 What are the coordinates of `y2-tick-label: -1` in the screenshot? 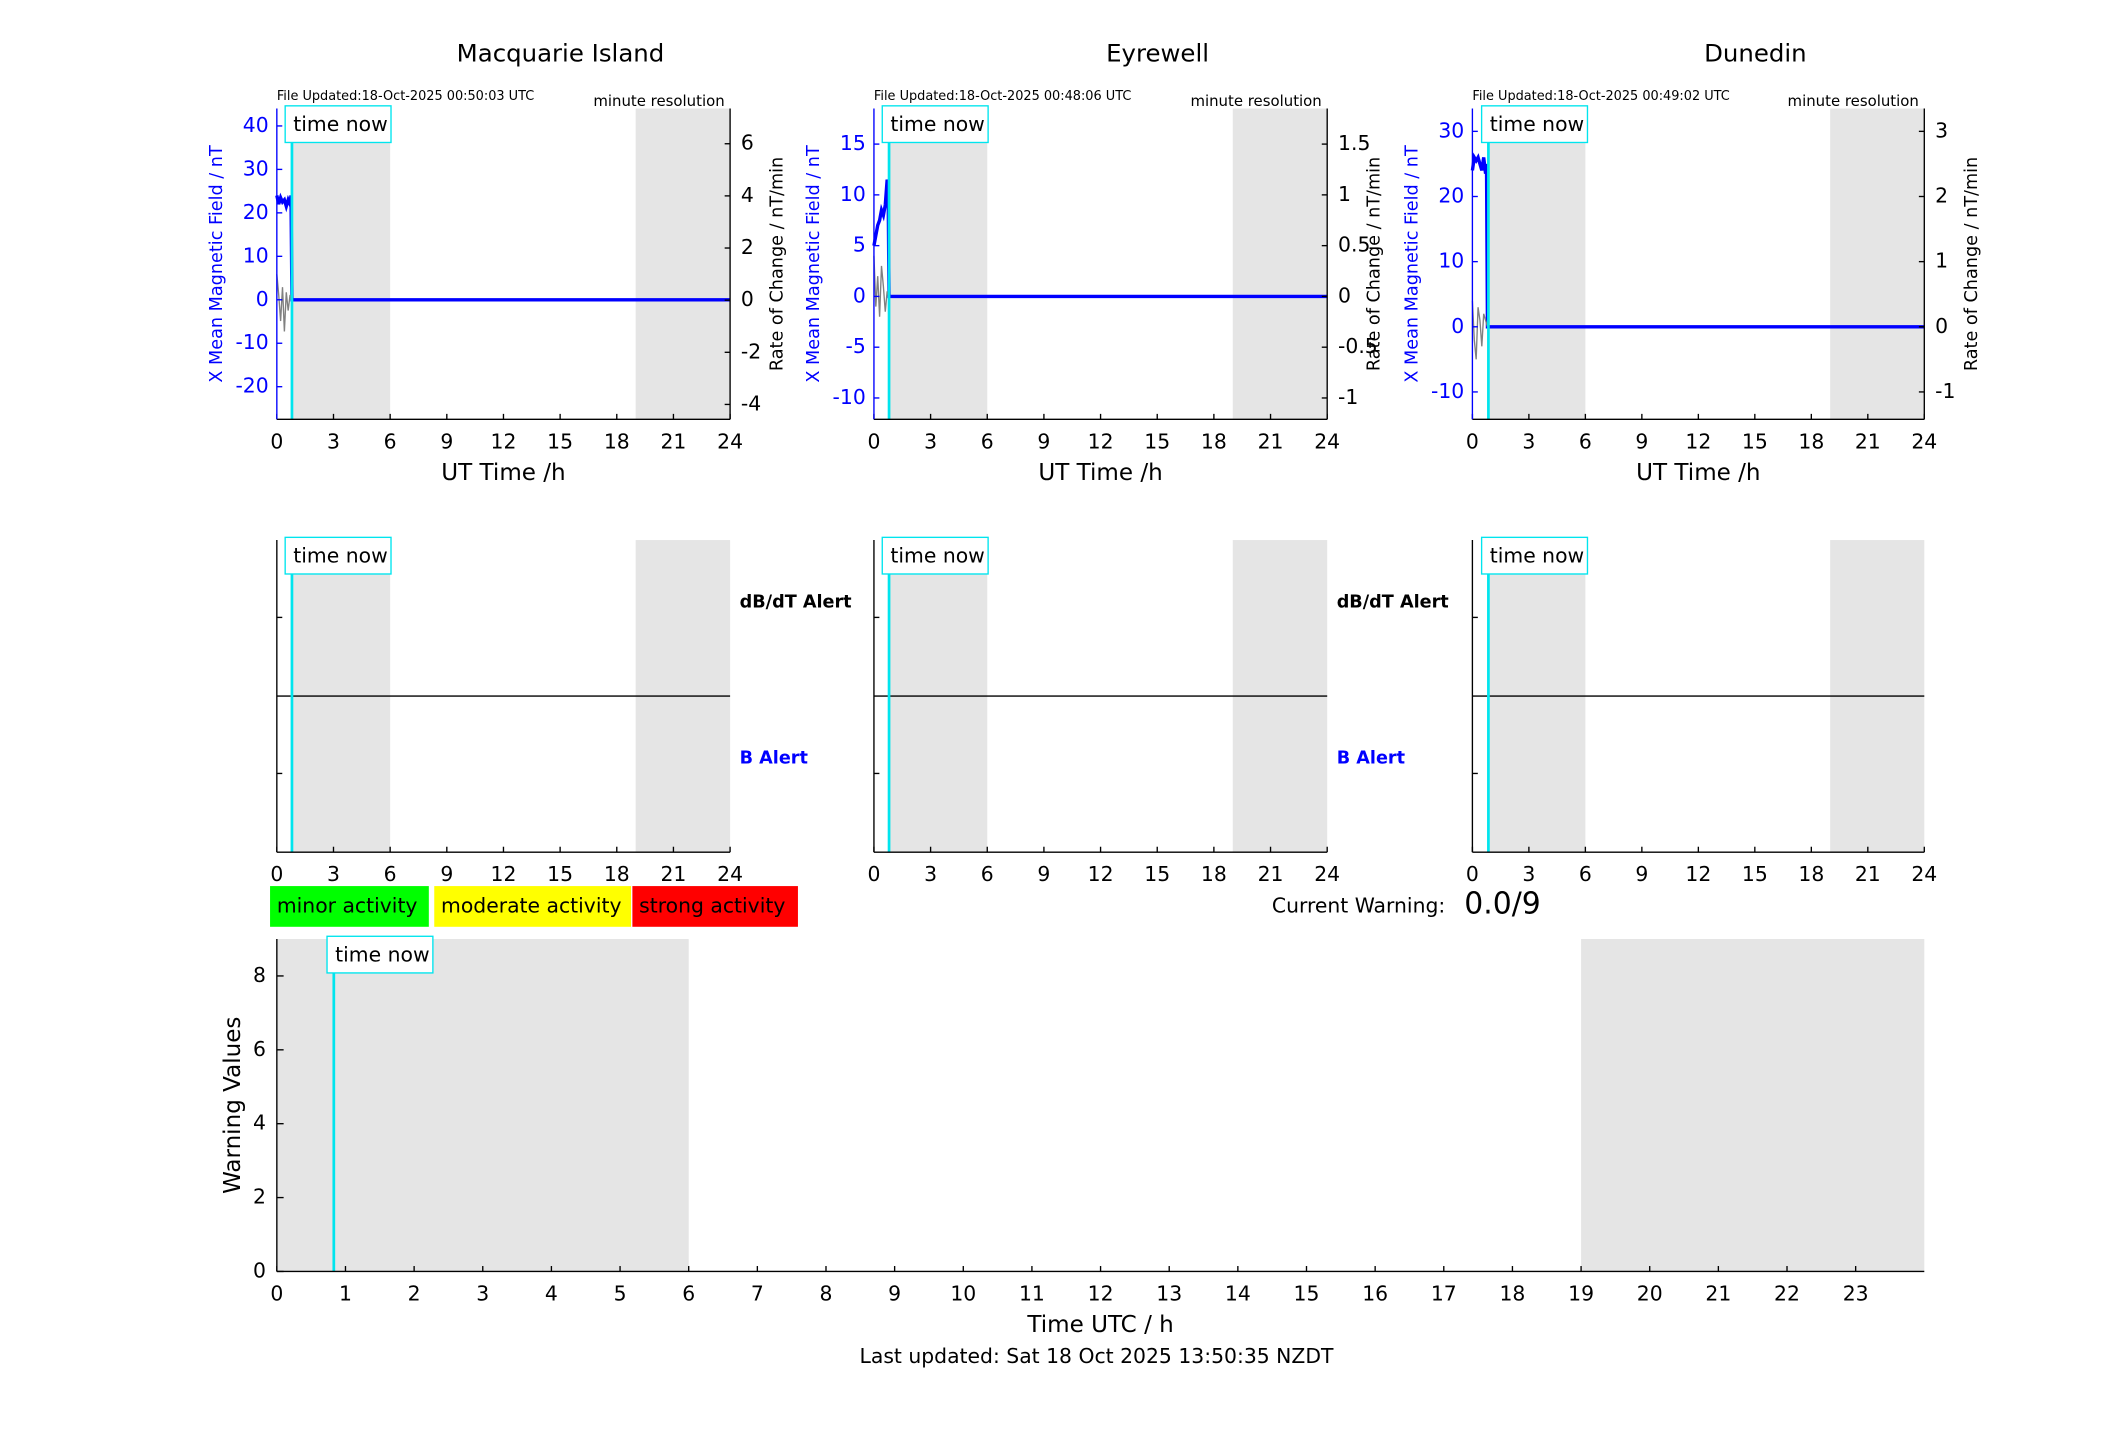 It's located at (1348, 397).